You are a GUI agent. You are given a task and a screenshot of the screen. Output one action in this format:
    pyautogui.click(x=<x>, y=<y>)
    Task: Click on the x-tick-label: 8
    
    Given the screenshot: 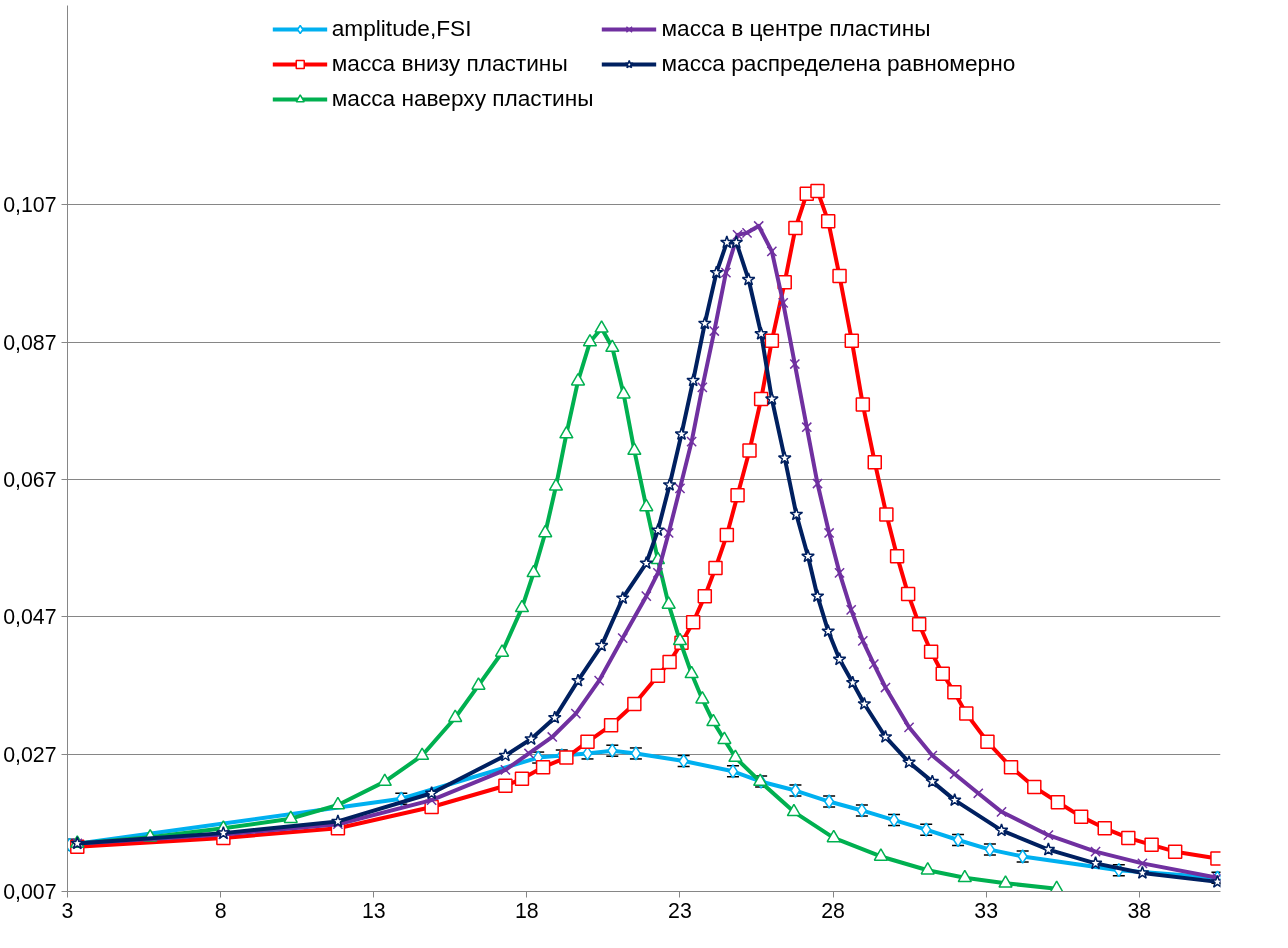 What is the action you would take?
    pyautogui.click(x=220, y=910)
    